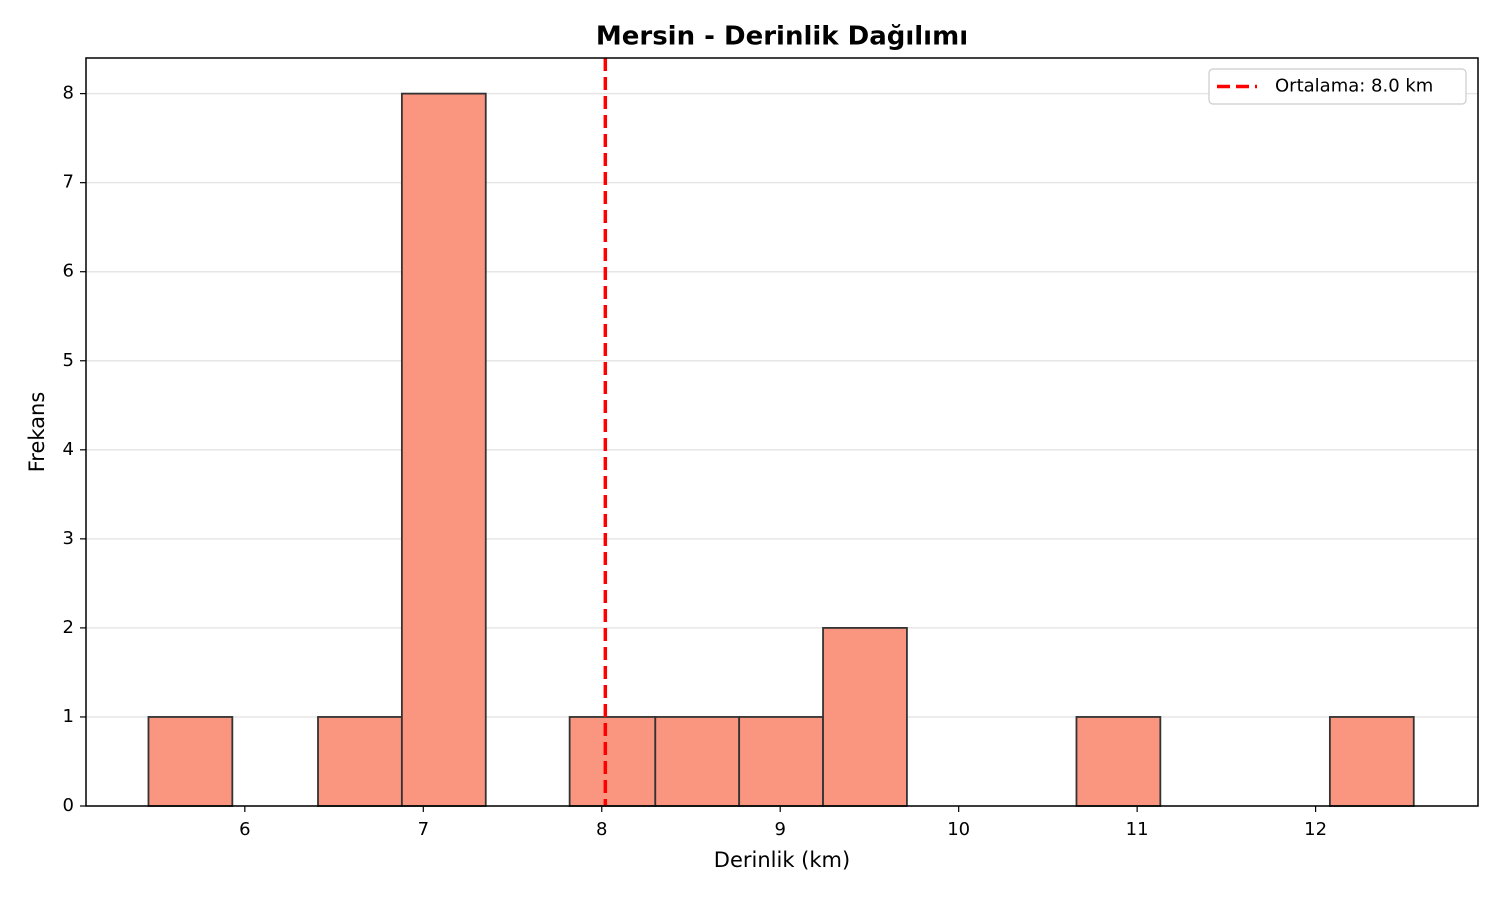  What do you see at coordinates (601, 829) in the screenshot?
I see `x-tick-label: 8` at bounding box center [601, 829].